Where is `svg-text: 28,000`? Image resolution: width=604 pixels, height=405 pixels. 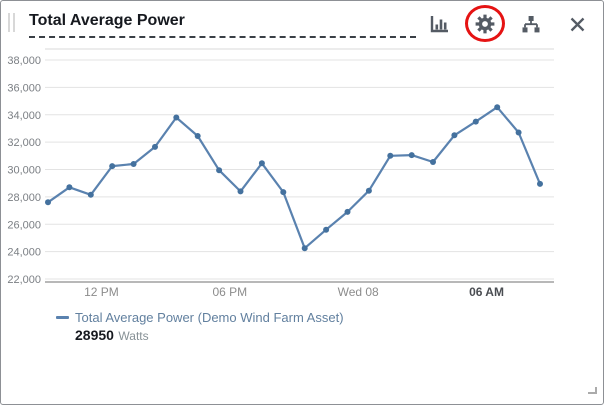 svg-text: 28,000 is located at coordinates (24, 198).